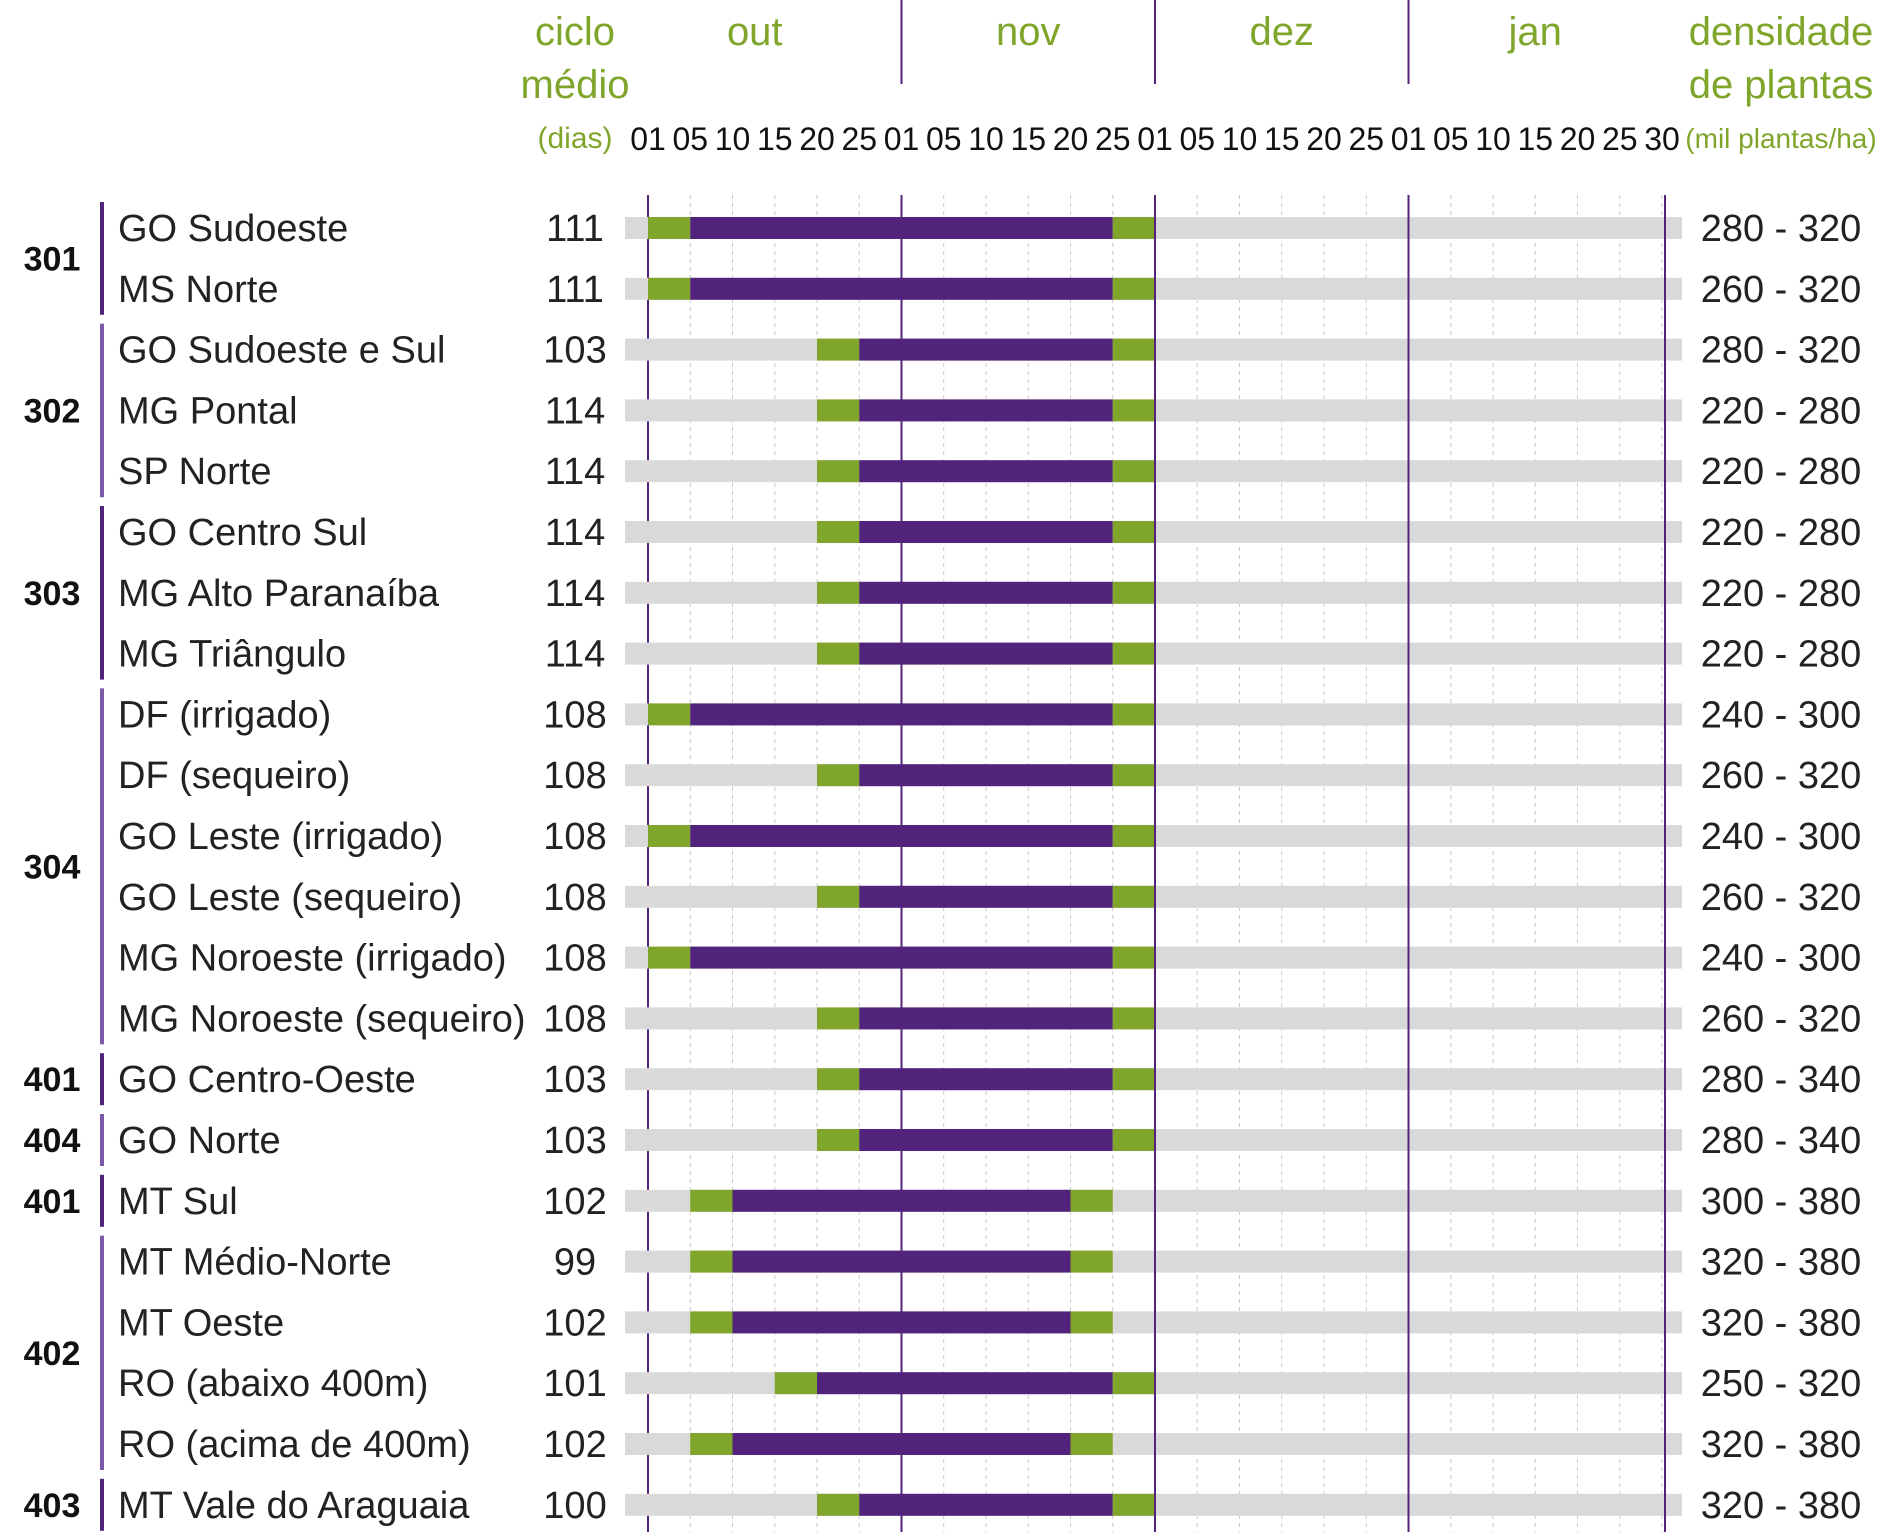 The width and height of the screenshot is (1886, 1532). I want to click on cycle-header-line: ciclo, so click(575, 32).